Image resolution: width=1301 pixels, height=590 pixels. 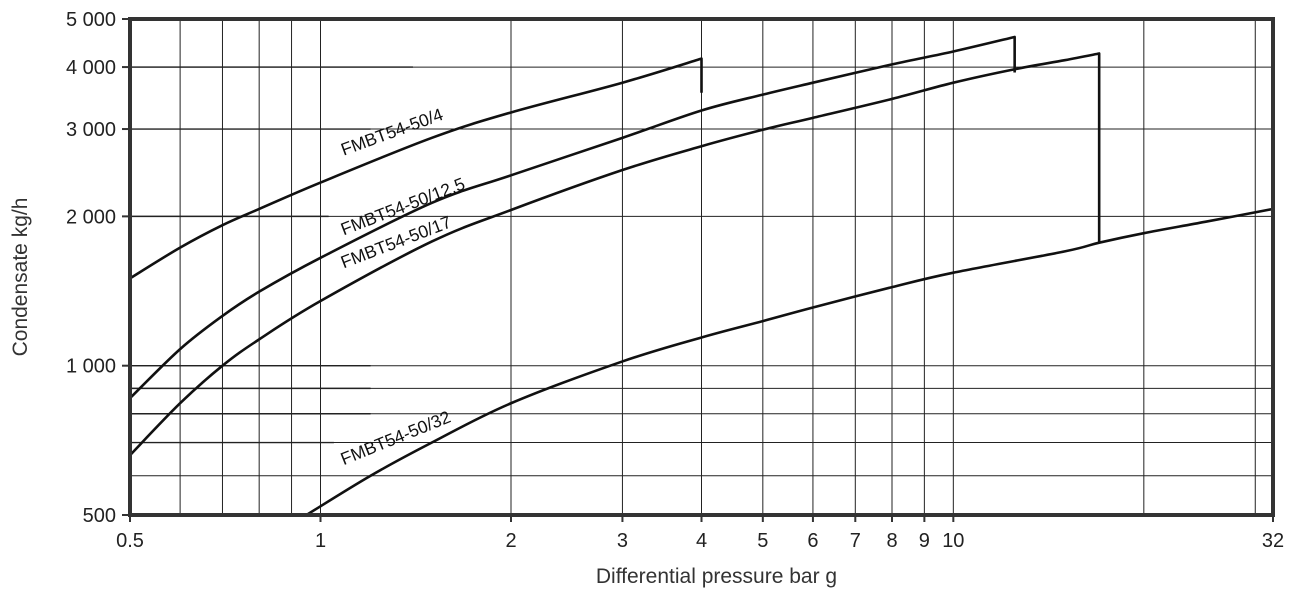 What do you see at coordinates (91, 20) in the screenshot?
I see `y-tick-label: 5 000` at bounding box center [91, 20].